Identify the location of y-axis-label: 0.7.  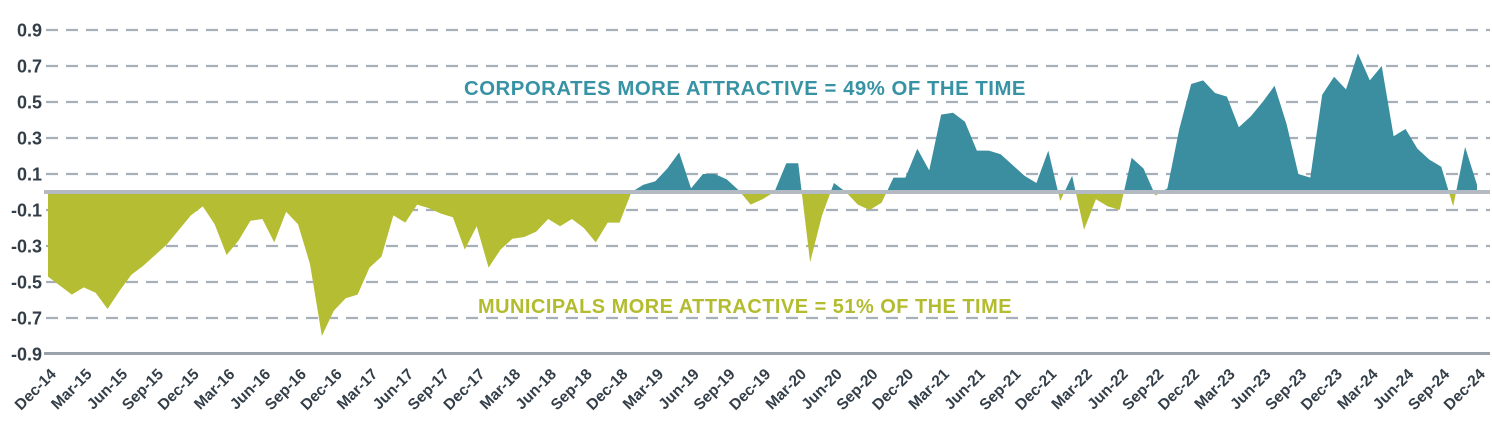
(29, 67).